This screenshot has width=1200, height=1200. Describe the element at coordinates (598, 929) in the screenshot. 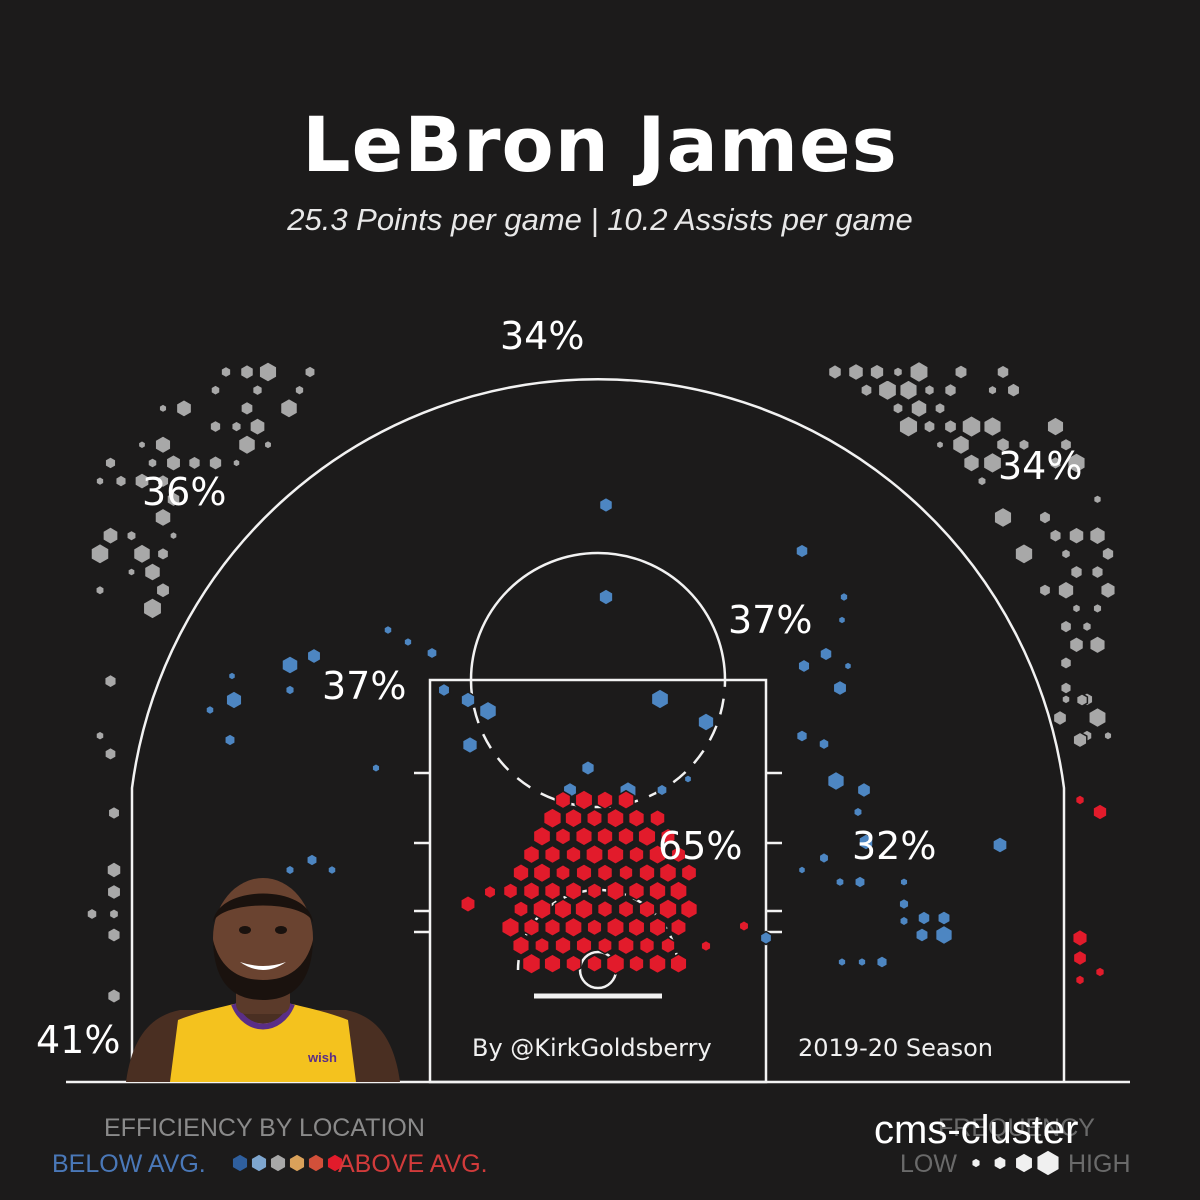

I see `restricted-area-arc` at that location.